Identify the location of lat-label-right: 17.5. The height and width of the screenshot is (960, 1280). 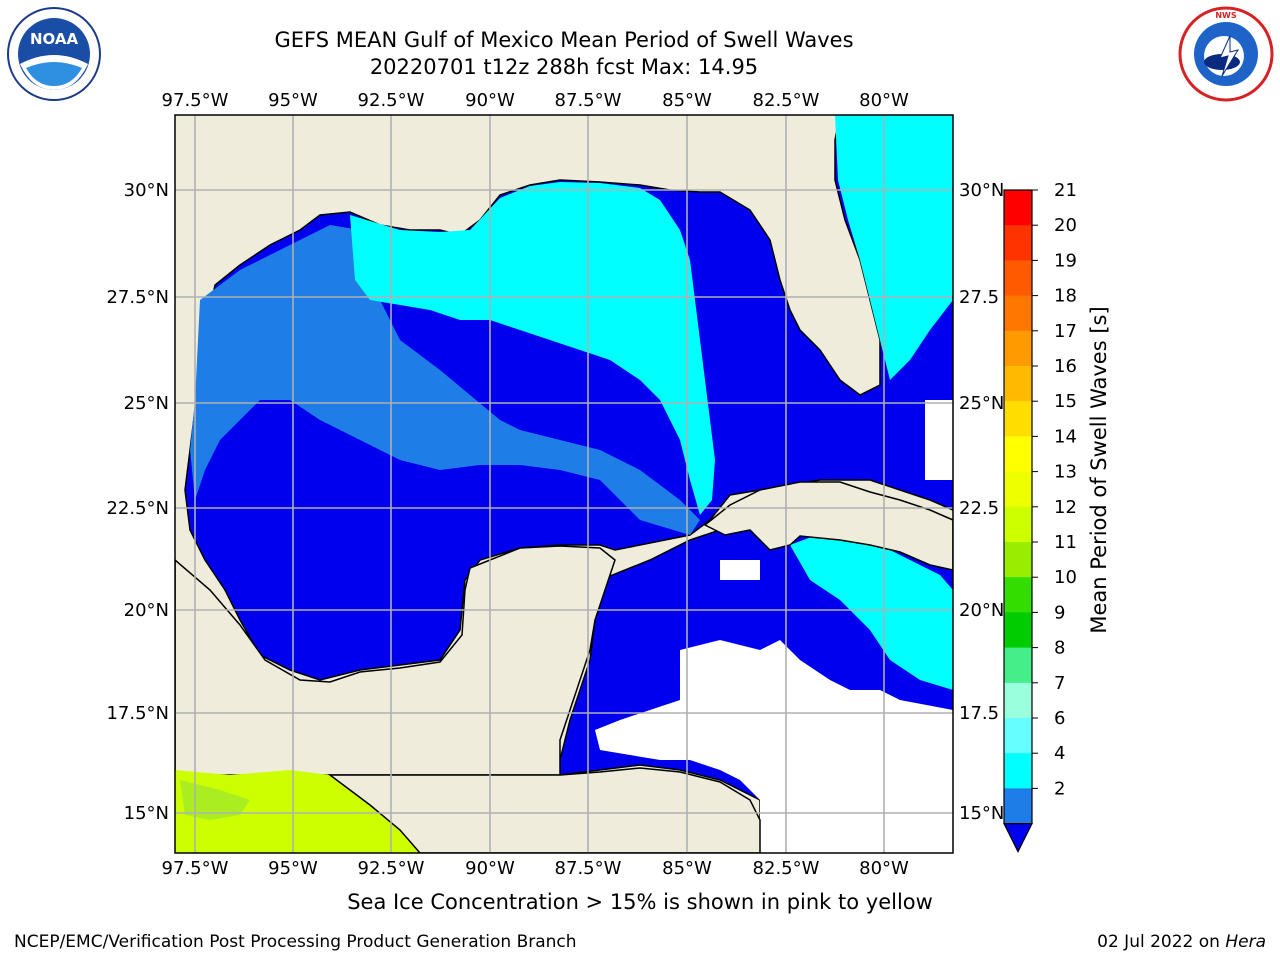
(979, 713).